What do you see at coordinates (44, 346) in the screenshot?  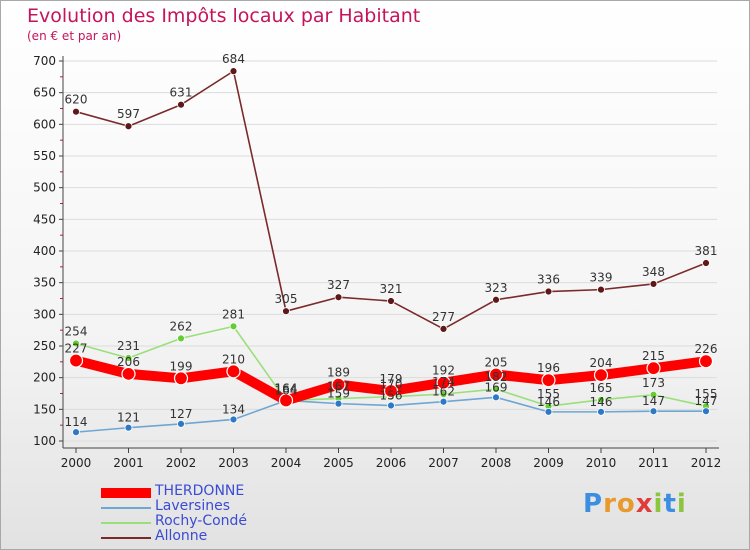 I see `y-tick-label: 250` at bounding box center [44, 346].